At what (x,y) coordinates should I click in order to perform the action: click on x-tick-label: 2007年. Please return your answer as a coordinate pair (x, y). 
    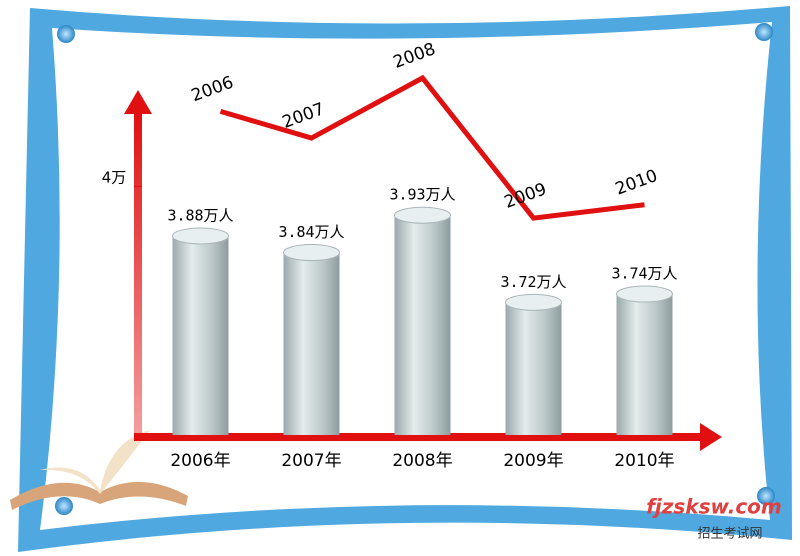
    Looking at the image, I should click on (311, 461).